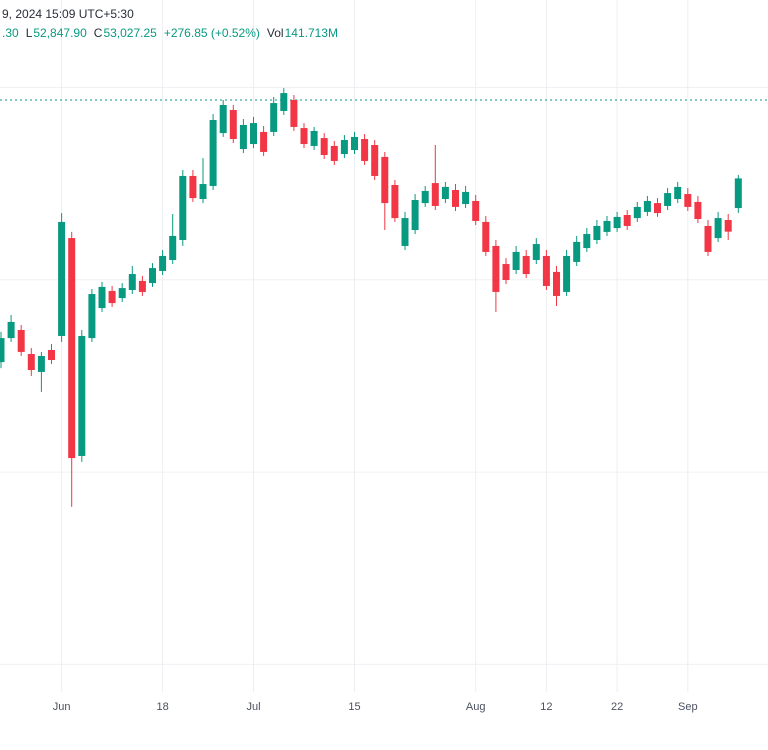 The image size is (768, 750). I want to click on legend-close: C 53,027.25, so click(125, 33).